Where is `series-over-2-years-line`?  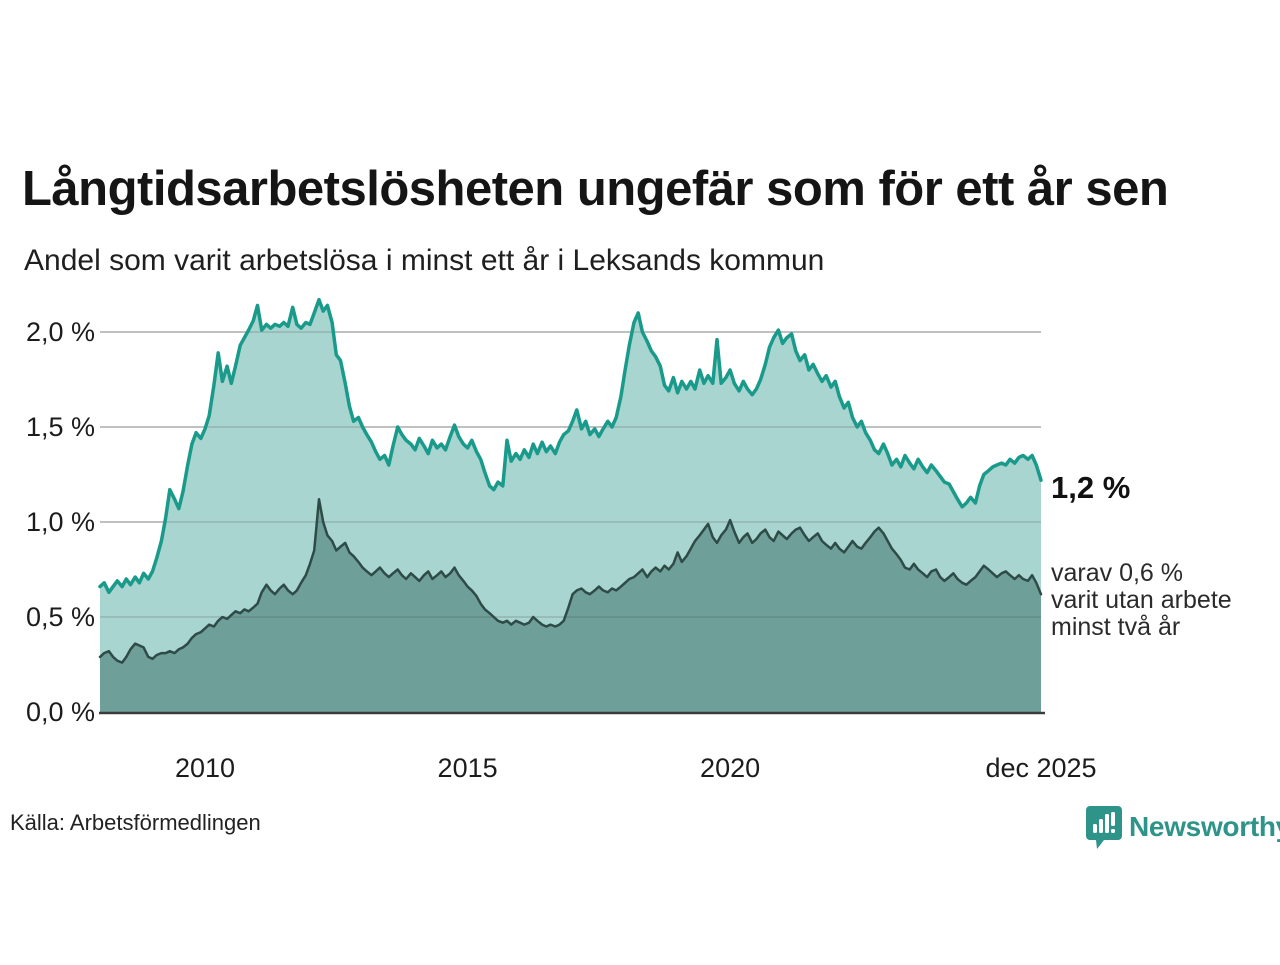 series-over-2-years-line is located at coordinates (570, 580).